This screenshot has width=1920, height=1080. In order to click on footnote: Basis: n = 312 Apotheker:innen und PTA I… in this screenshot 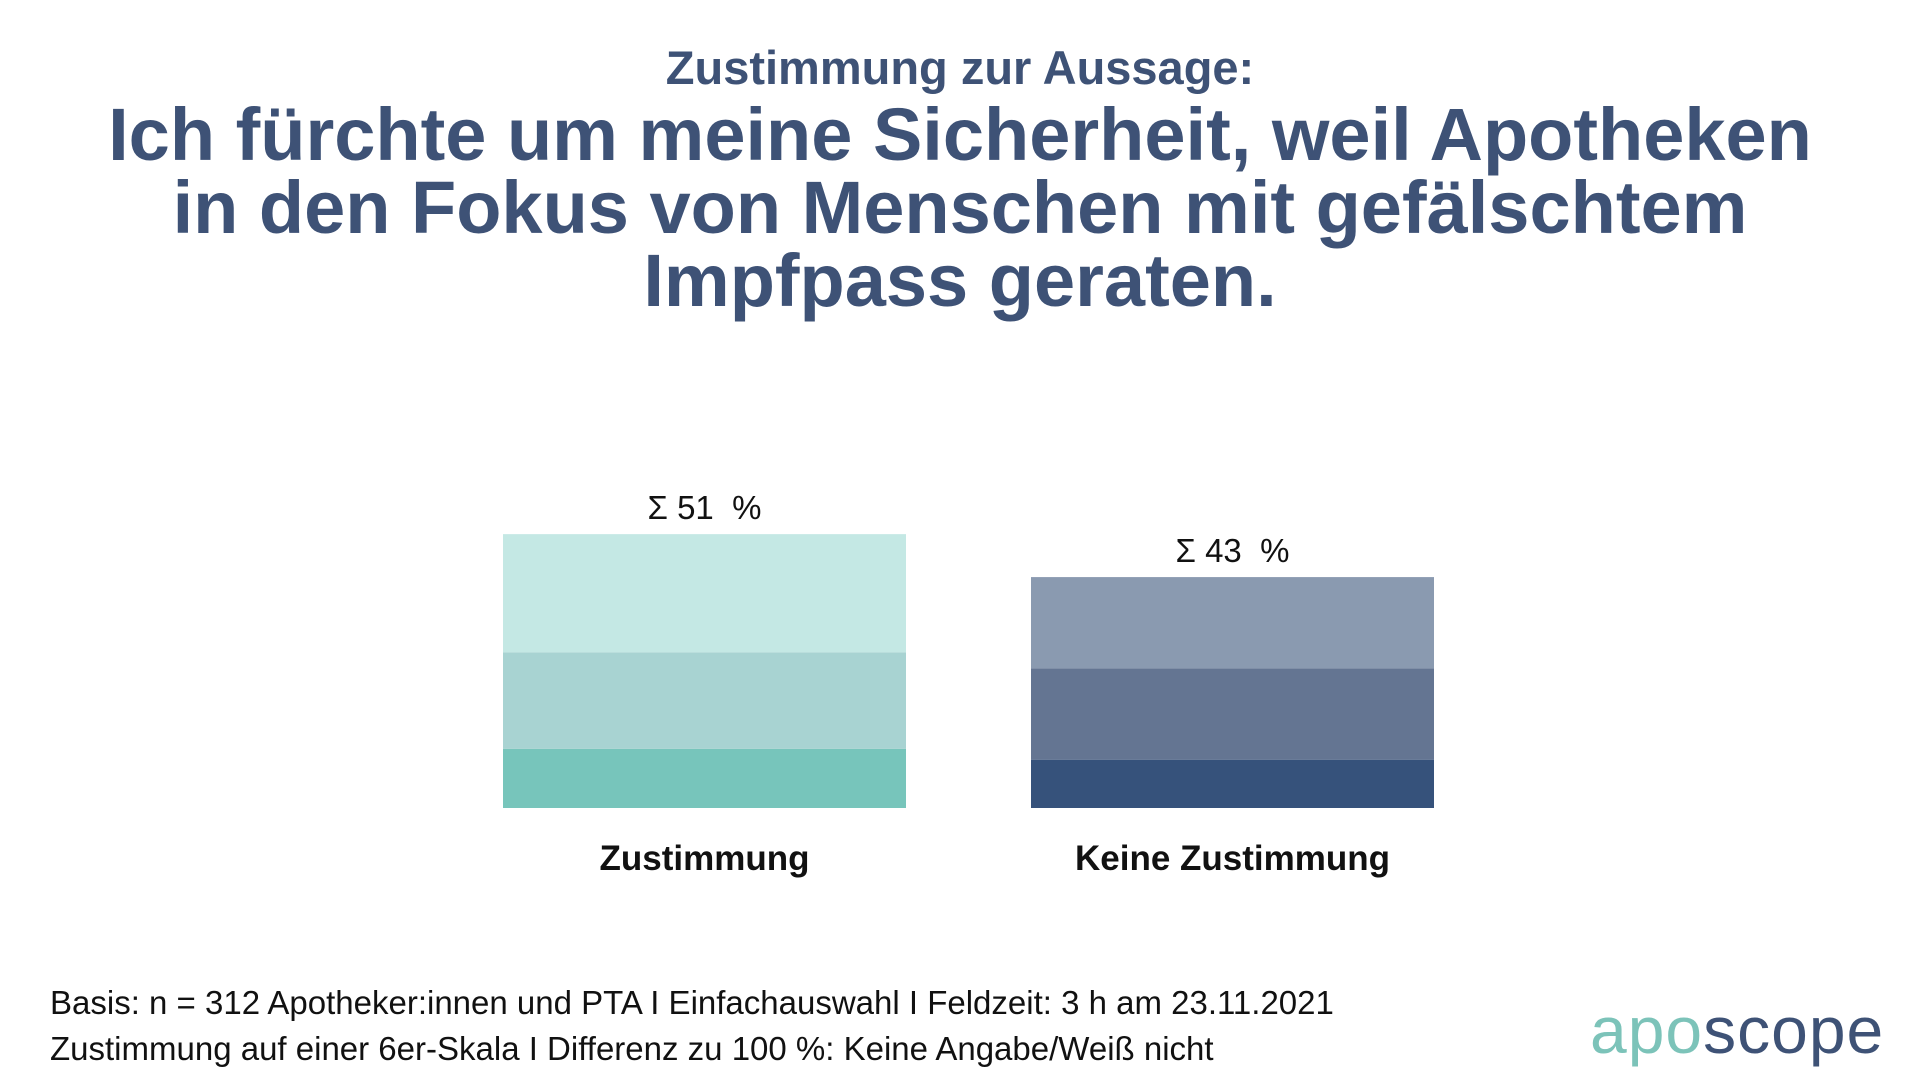, I will do `click(692, 1026)`.